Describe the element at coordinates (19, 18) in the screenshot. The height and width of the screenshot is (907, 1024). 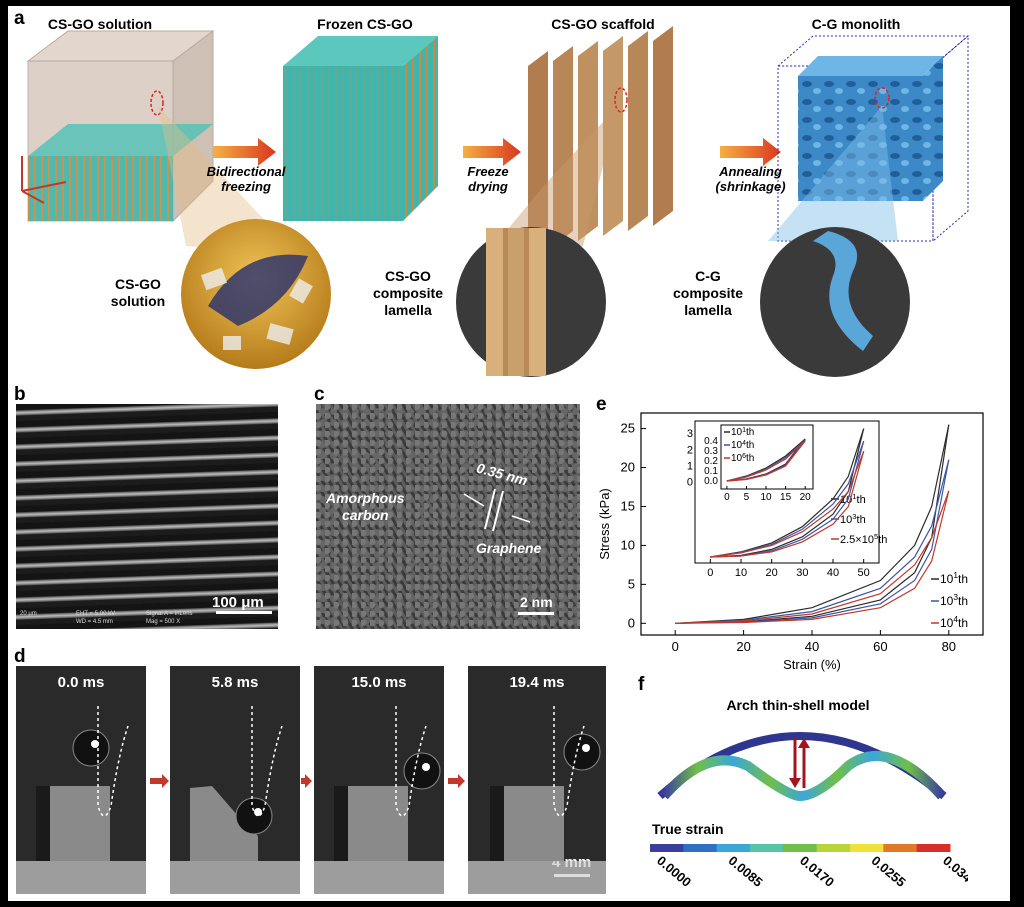
I see `panel-a-label: a` at that location.